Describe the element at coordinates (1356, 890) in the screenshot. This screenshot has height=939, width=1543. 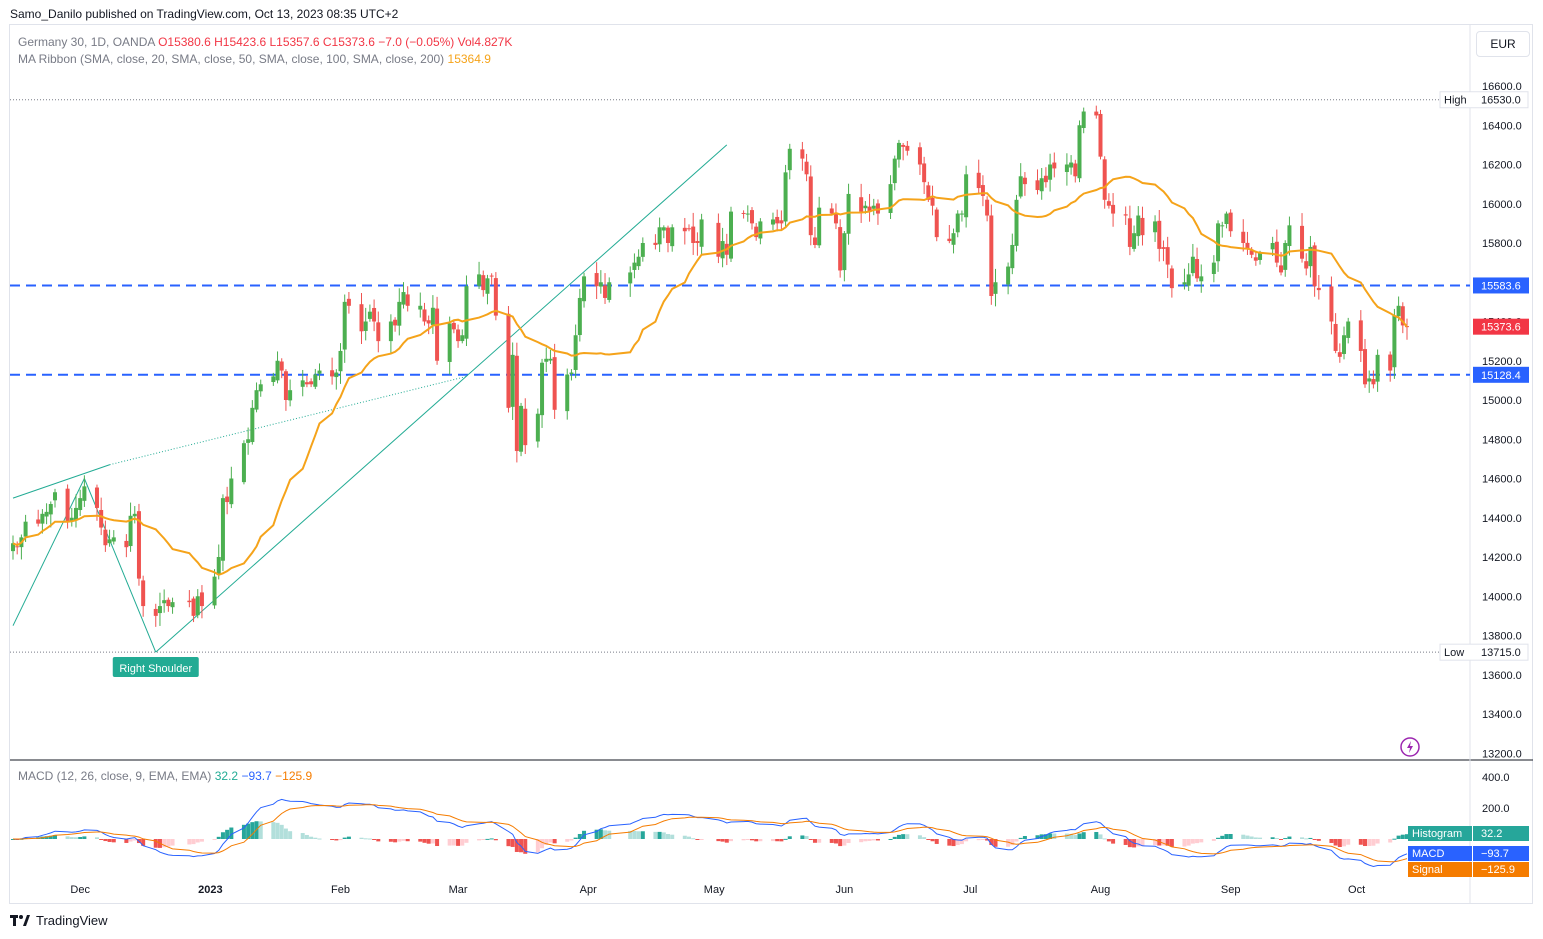
I see `x-tick-label: Oct` at that location.